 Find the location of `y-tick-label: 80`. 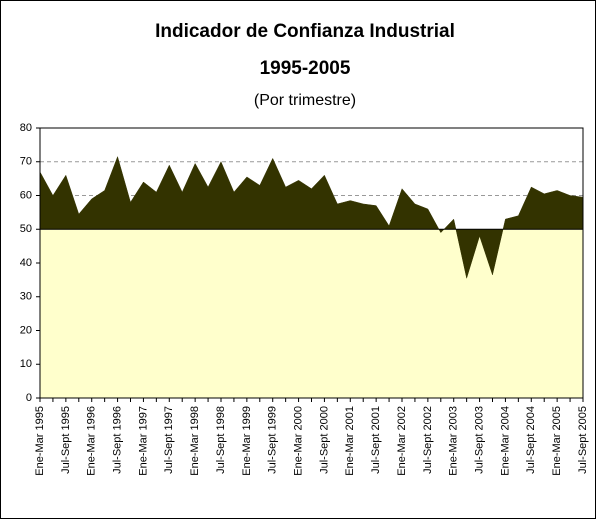

y-tick-label: 80 is located at coordinates (26, 128).